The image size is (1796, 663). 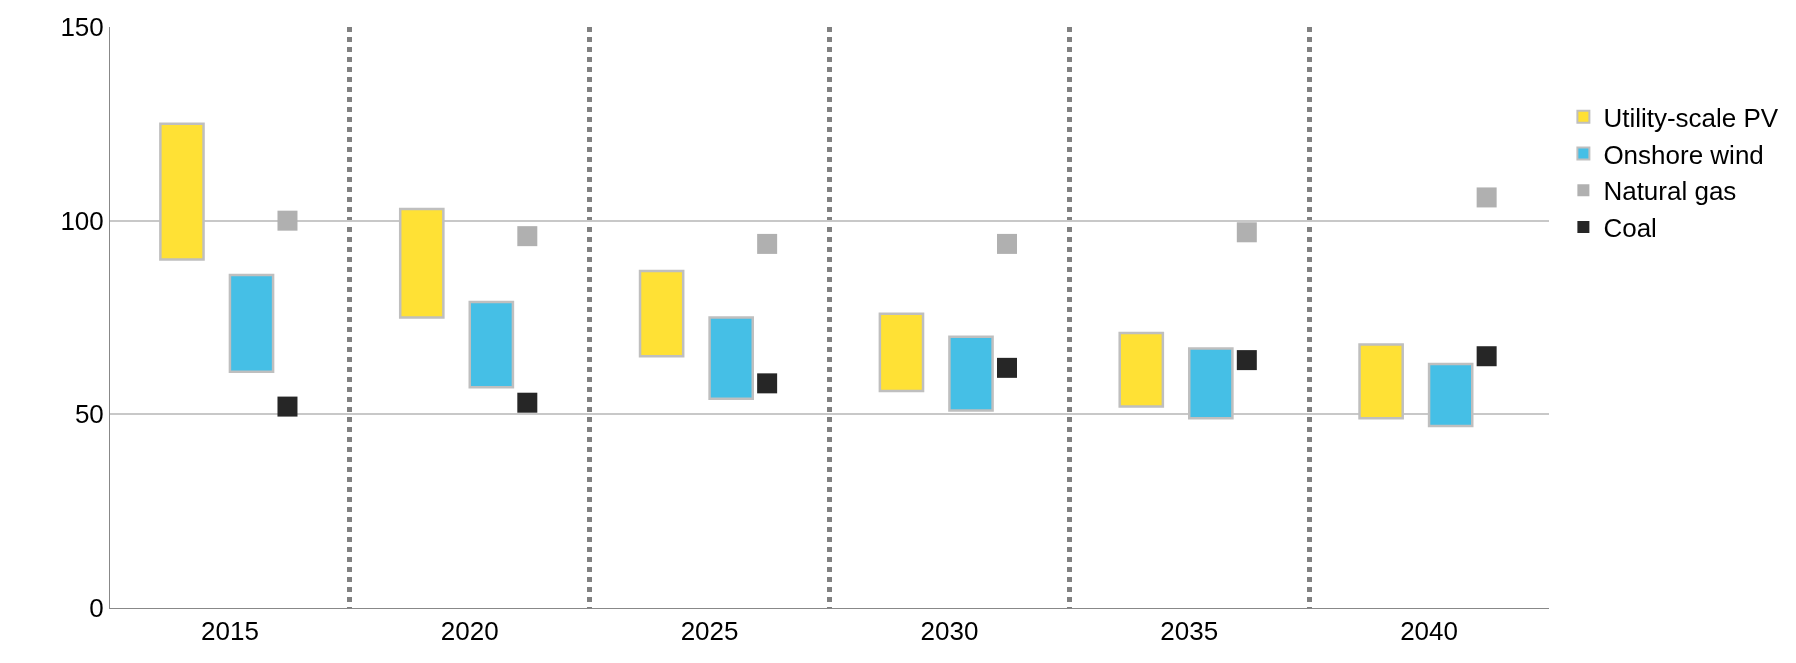 What do you see at coordinates (949, 631) in the screenshot?
I see `x-tick-label: 2030` at bounding box center [949, 631].